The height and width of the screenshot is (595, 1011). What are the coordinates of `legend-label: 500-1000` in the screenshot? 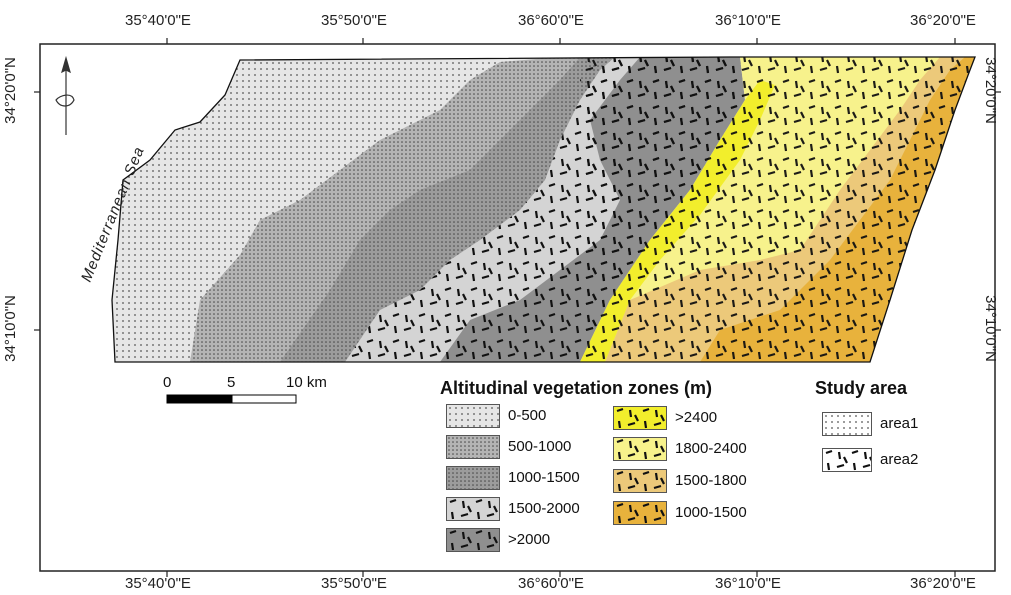 It's located at (540, 446).